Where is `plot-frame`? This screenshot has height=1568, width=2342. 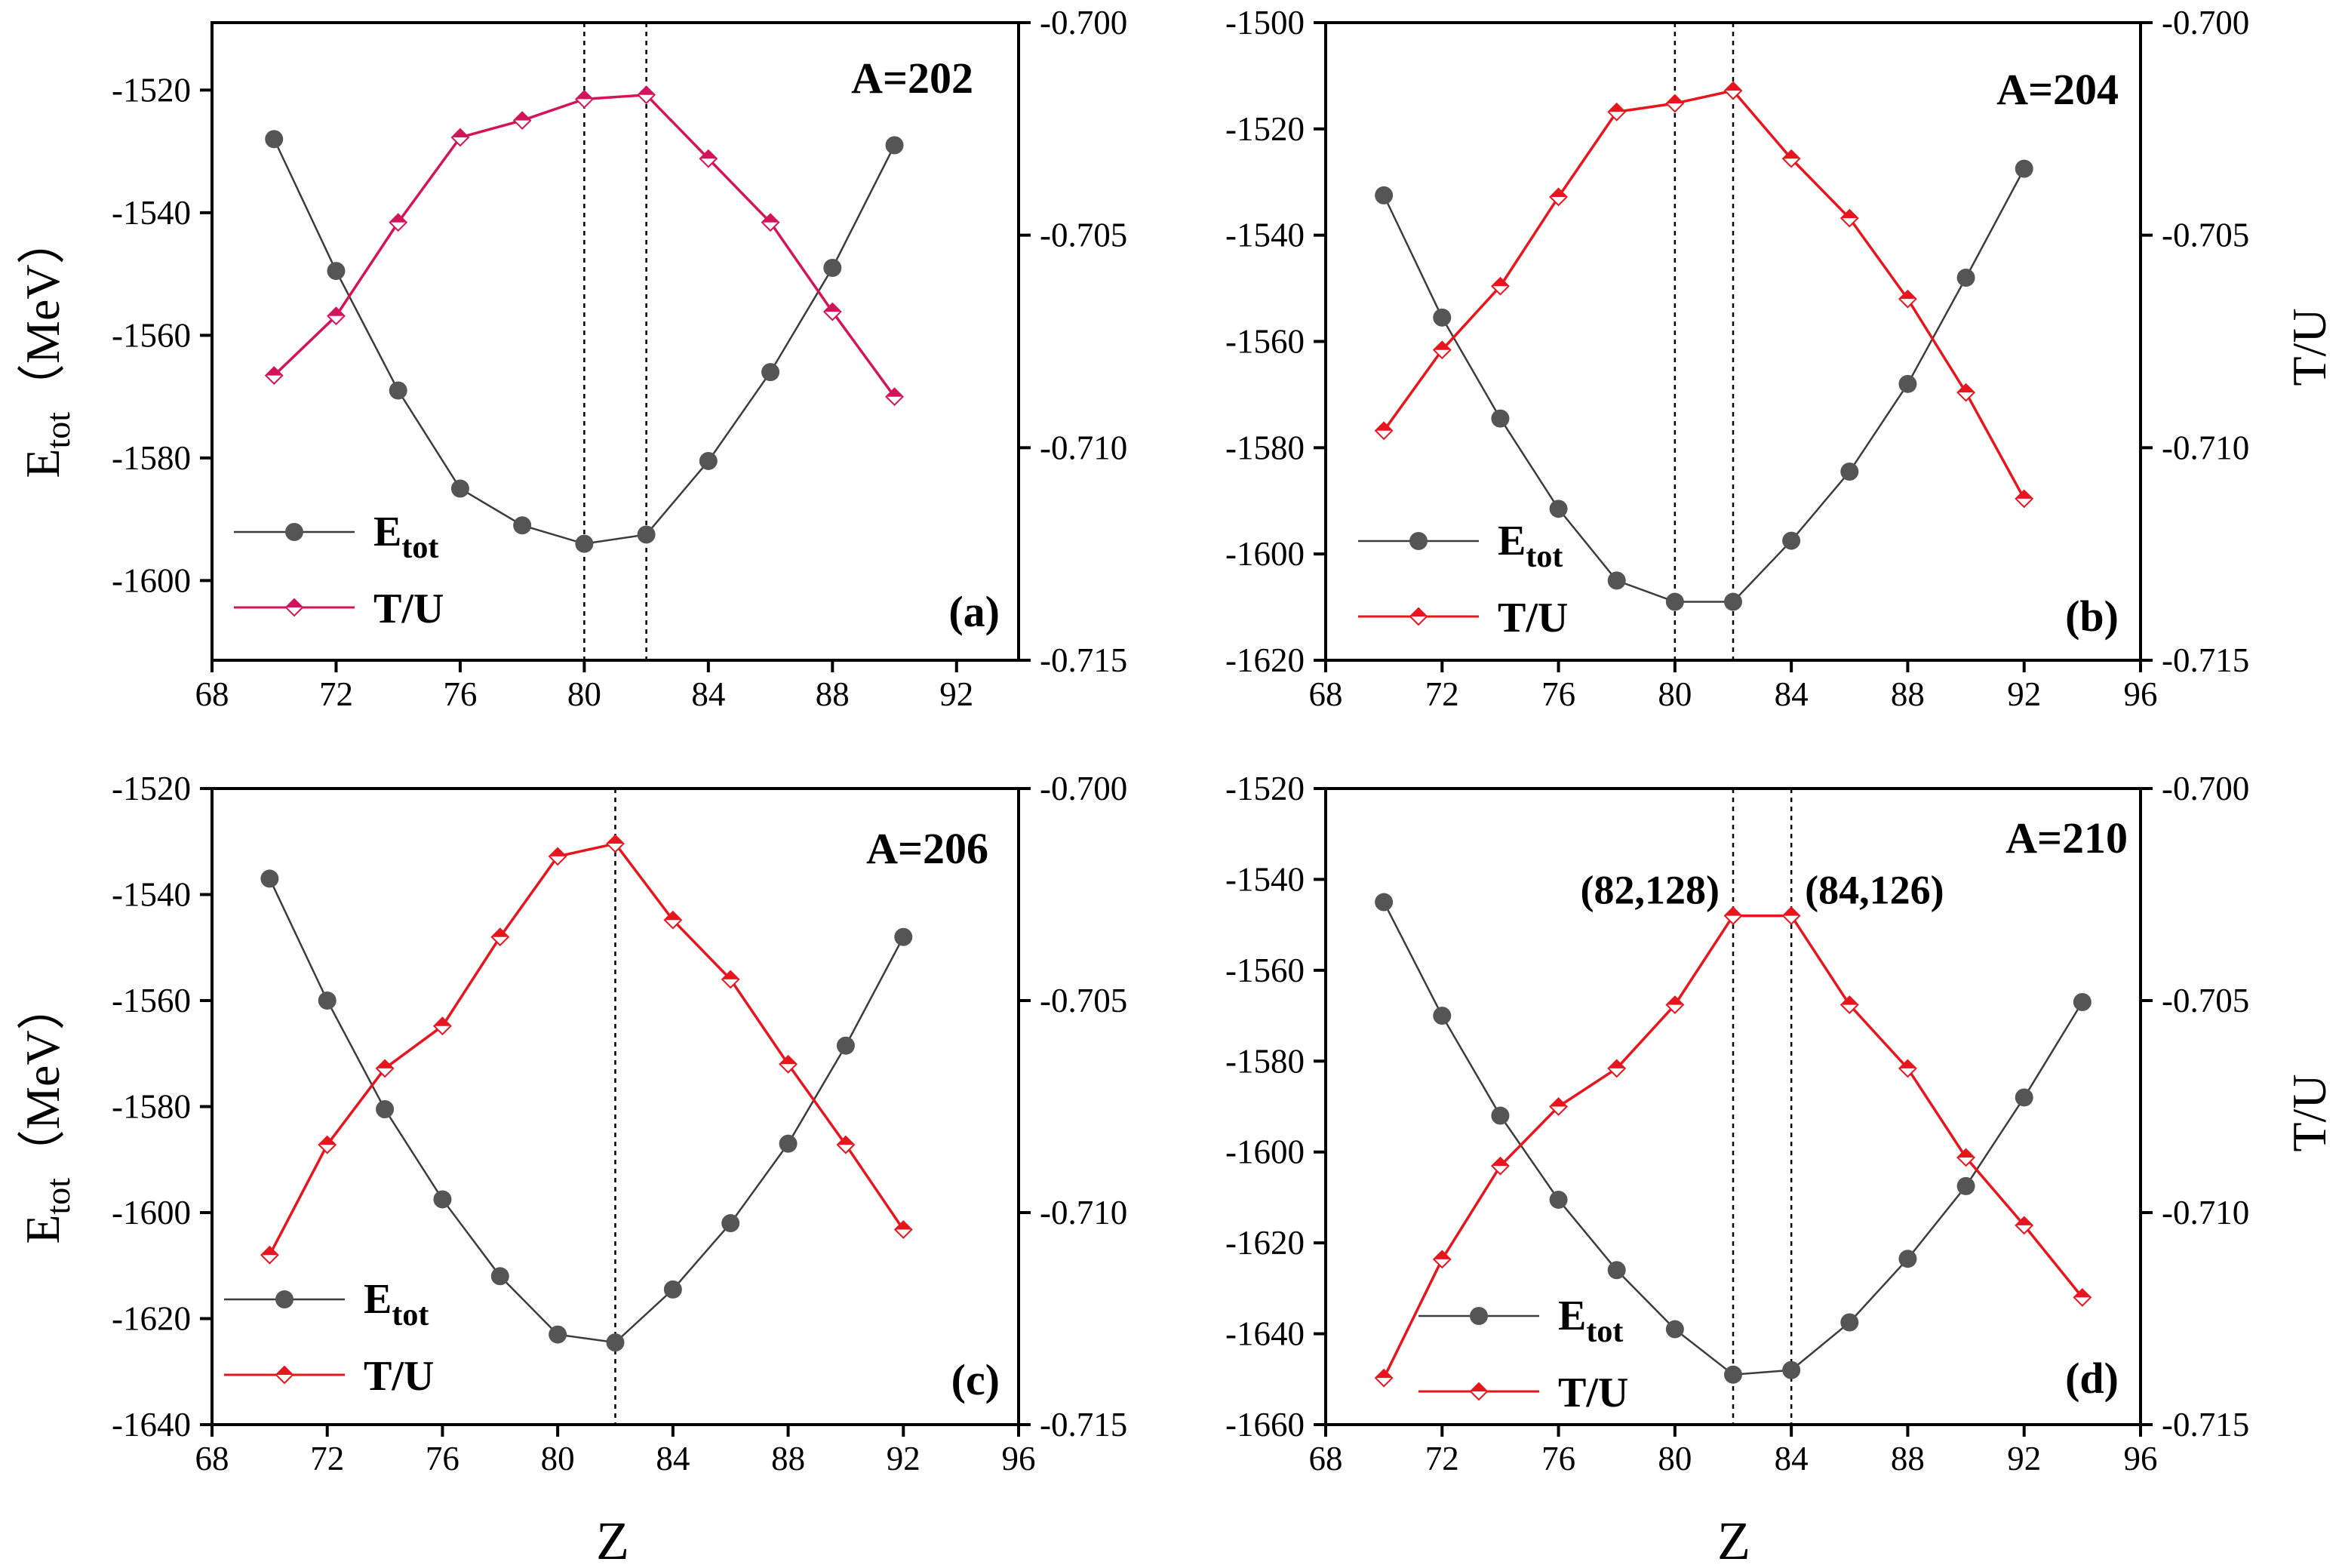 plot-frame is located at coordinates (615, 341).